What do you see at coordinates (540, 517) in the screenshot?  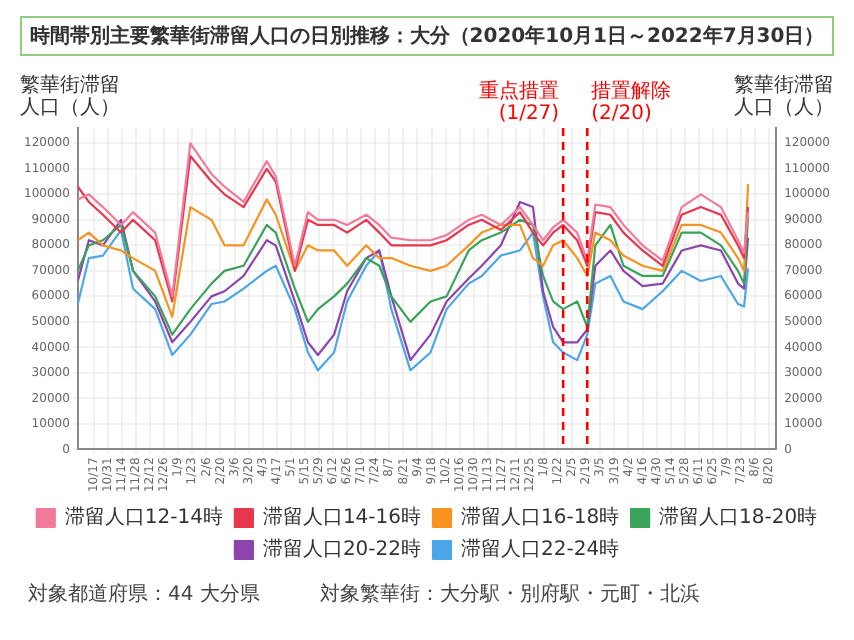 I see `legend-label: 滞留人口16-18時` at bounding box center [540, 517].